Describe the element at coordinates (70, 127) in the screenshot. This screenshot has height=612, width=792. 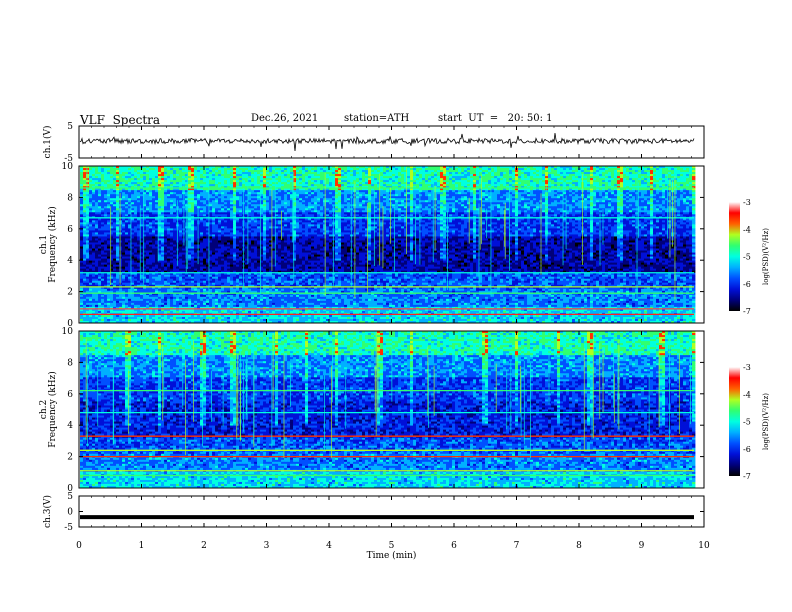
I see `ch1-waveform-ytick-label: 5` at that location.